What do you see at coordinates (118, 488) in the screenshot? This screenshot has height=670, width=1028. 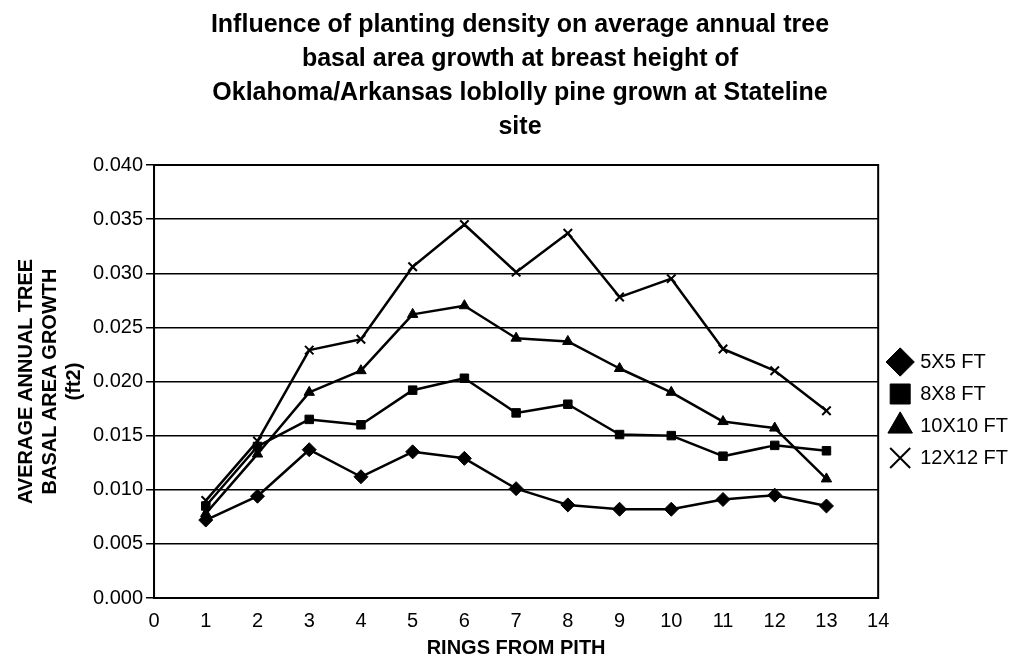 I see `y-tick-label: 0.010` at bounding box center [118, 488].